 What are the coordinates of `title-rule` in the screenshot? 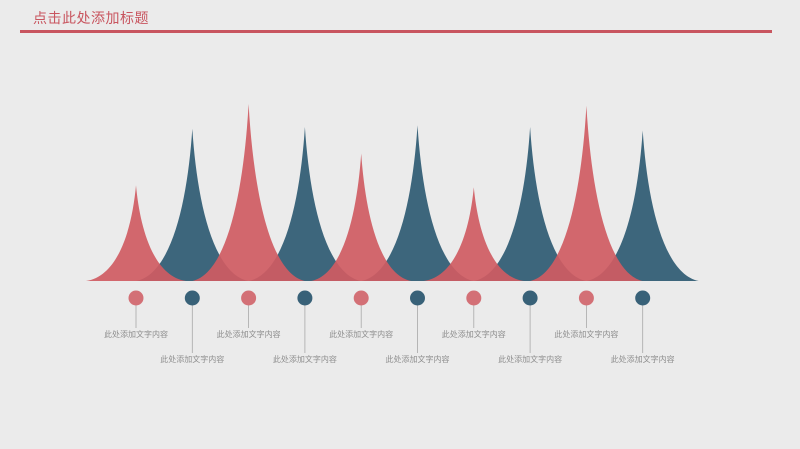 It's located at (396, 31).